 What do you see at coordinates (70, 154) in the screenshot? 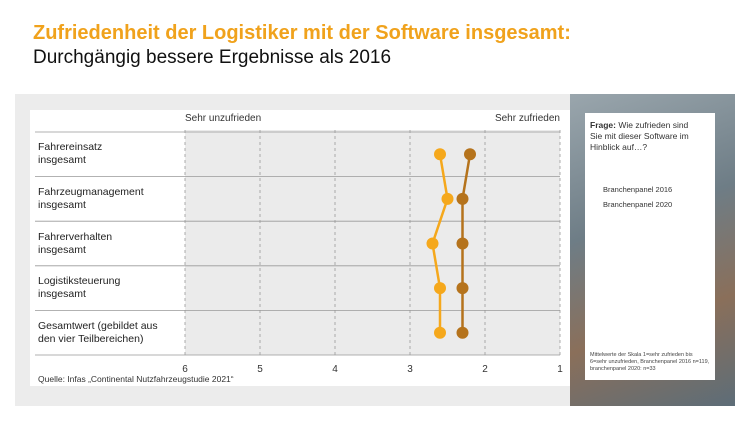
I see `category-label: Fahrereinsatz insgesamt` at bounding box center [70, 154].